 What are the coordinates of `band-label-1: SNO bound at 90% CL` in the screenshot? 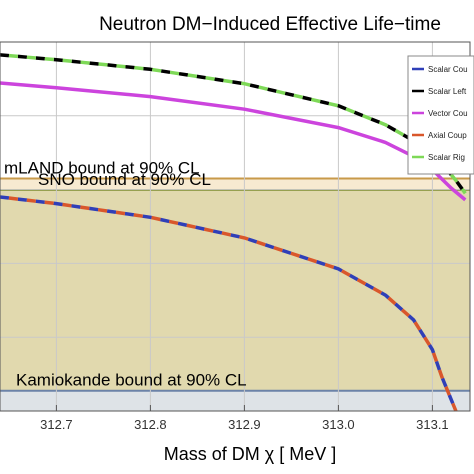 It's located at (124, 179).